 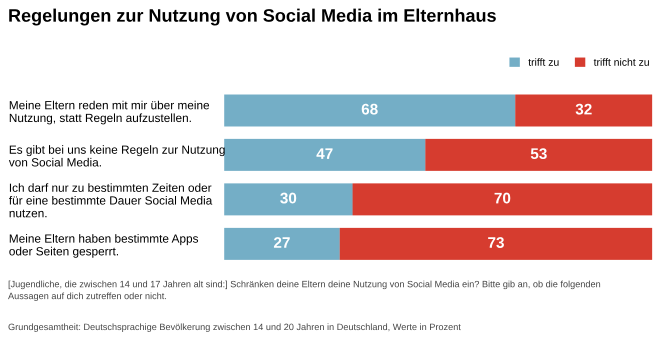 I want to click on data-label: 73, so click(x=496, y=242).